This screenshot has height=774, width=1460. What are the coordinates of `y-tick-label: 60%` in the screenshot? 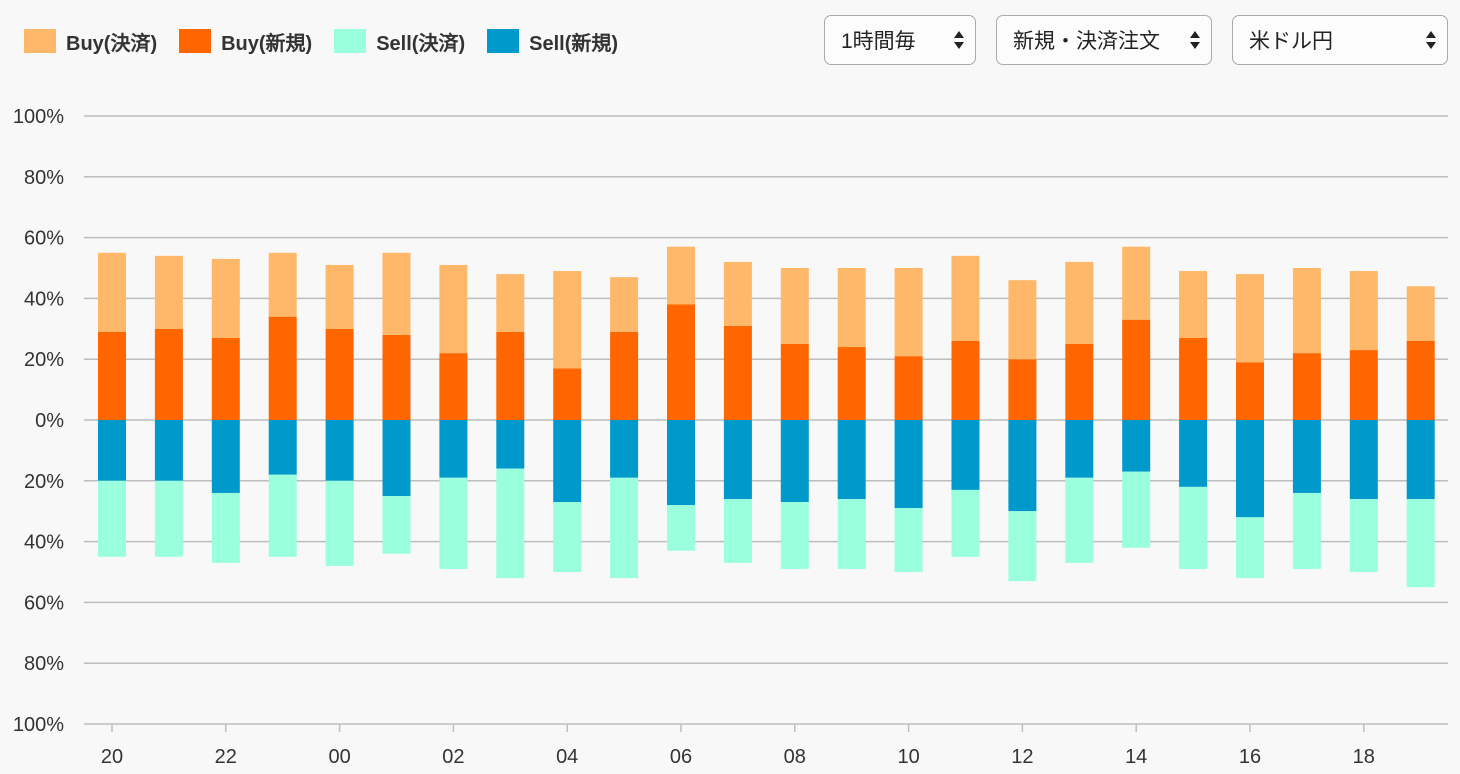 It's located at (44, 603).